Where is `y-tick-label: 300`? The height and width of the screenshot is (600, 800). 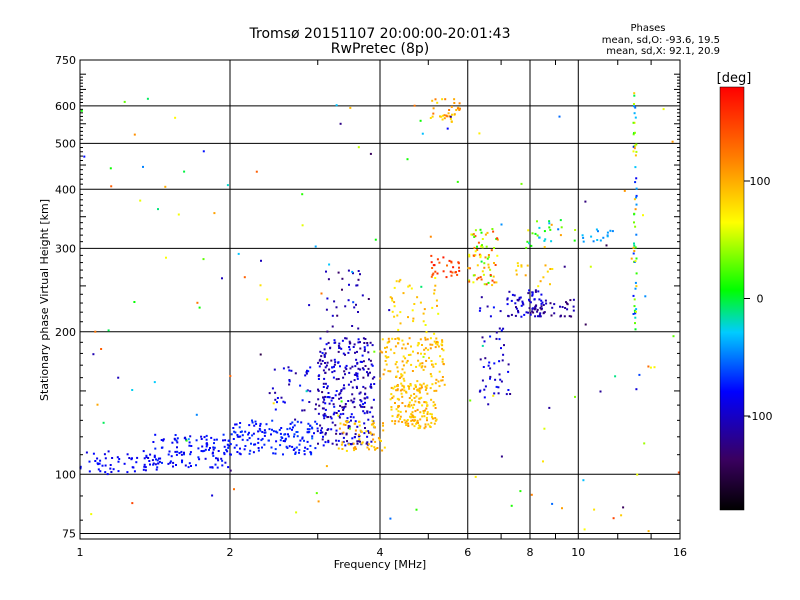
y-tick-label: 300 is located at coordinates (65, 248).